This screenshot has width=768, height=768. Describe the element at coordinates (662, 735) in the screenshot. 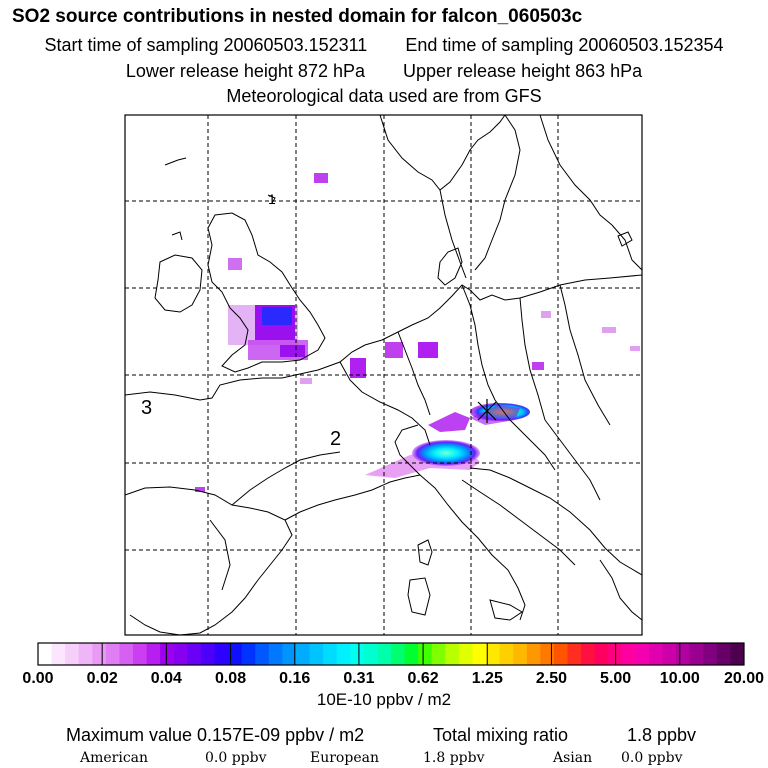

I see `total-mixing-value: 1.8 ppbv` at that location.